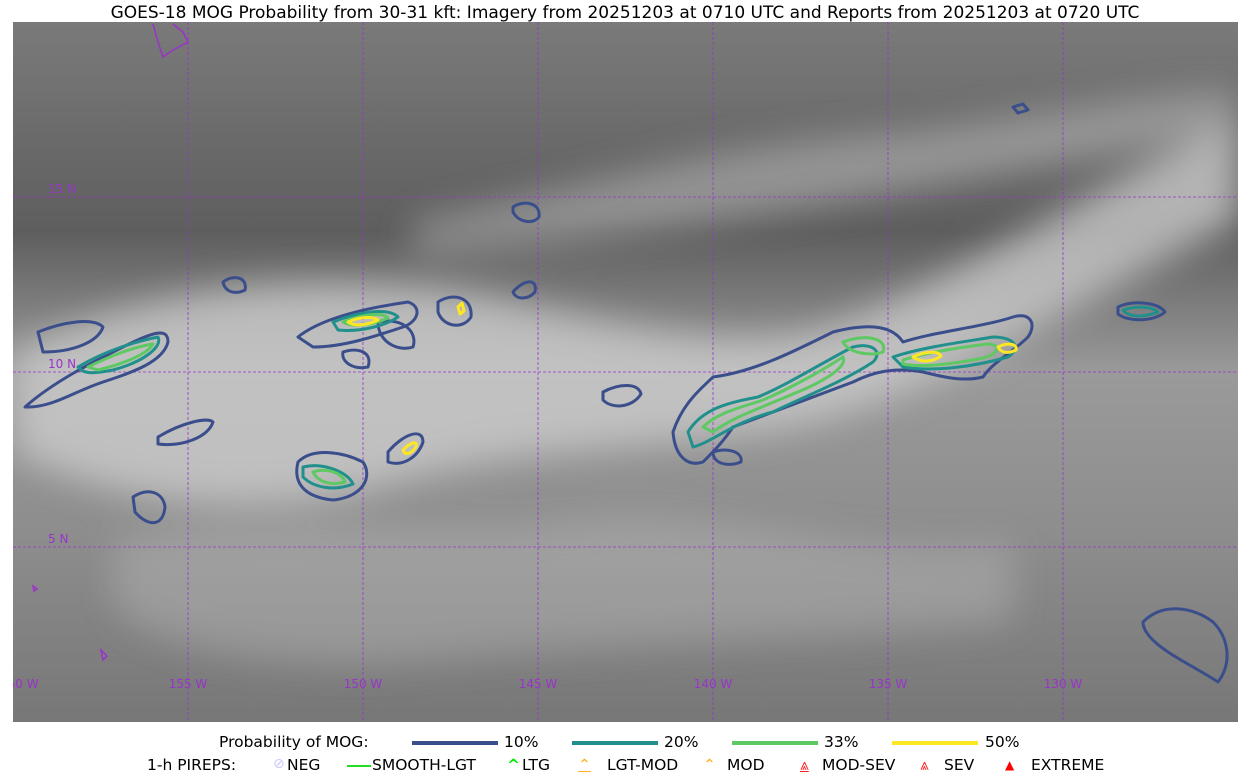 The width and height of the screenshot is (1250, 782). Describe the element at coordinates (888, 684) in the screenshot. I see `longitude-label: 135 W` at that location.